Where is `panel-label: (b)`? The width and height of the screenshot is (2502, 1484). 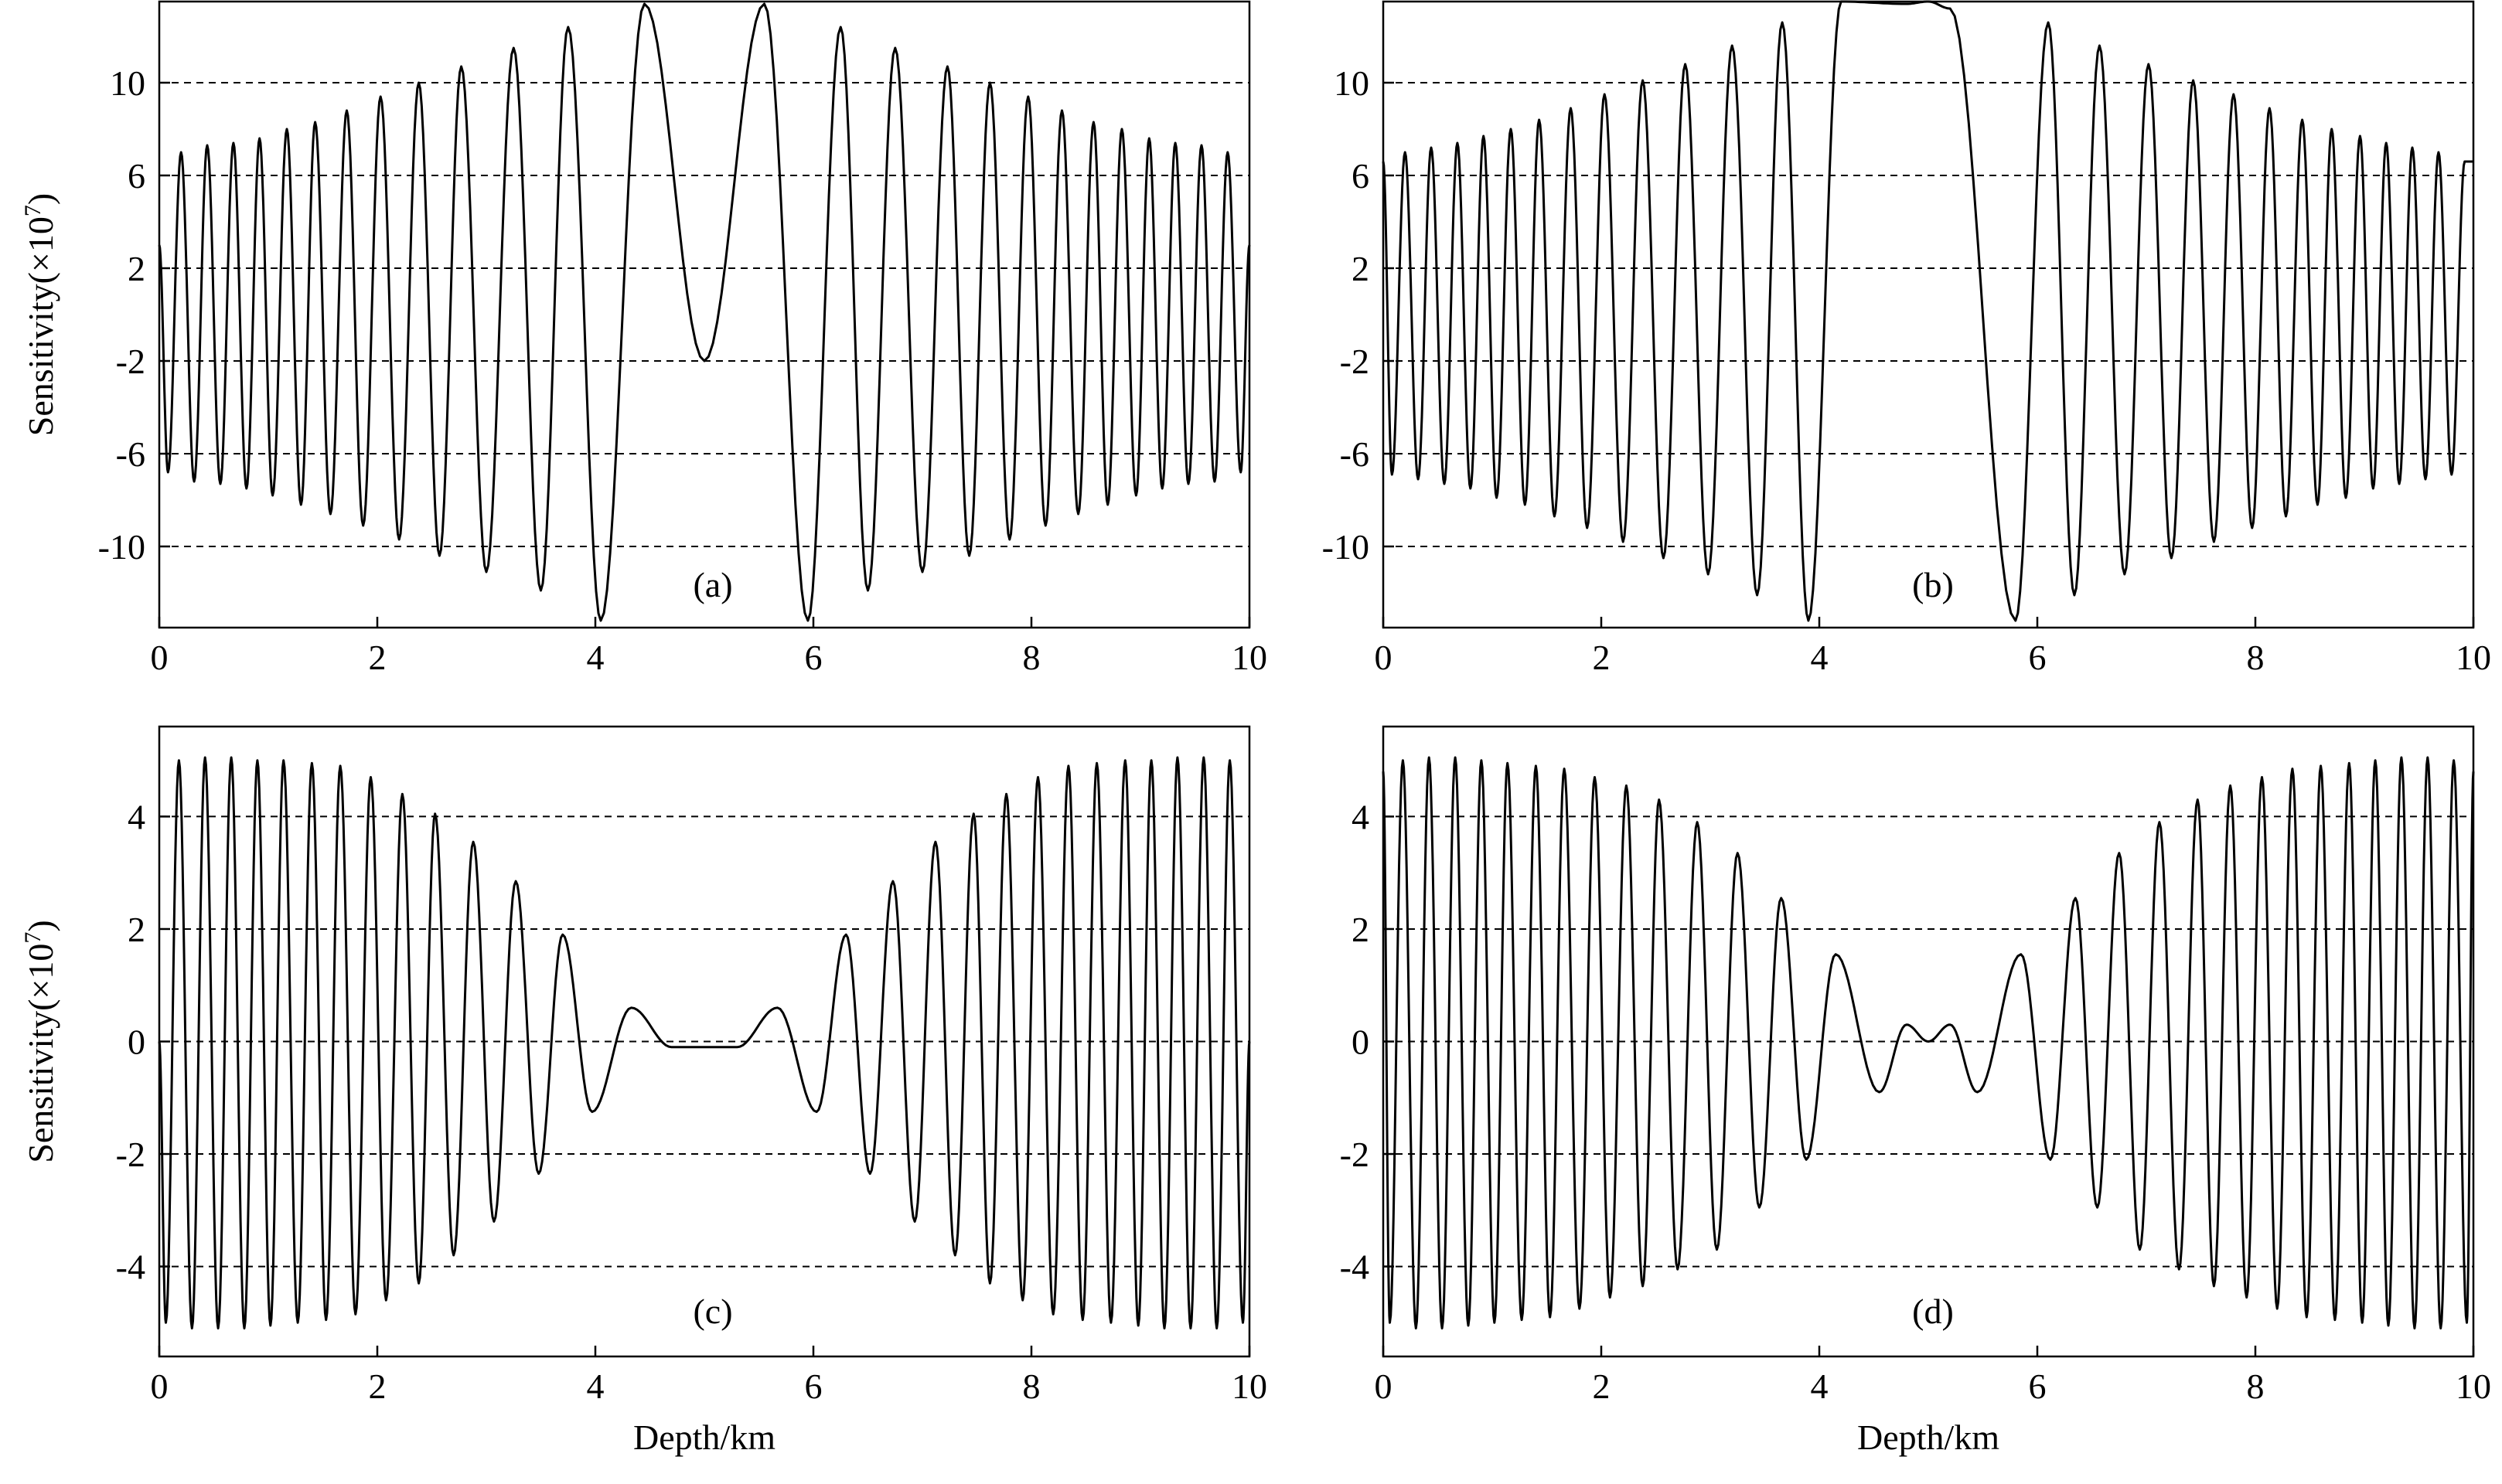 panel-label: (b) is located at coordinates (1933, 584).